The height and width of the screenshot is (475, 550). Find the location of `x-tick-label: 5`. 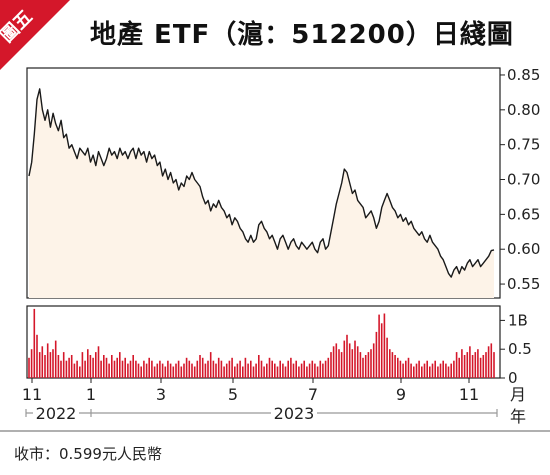

x-tick-label: 5 is located at coordinates (233, 394).